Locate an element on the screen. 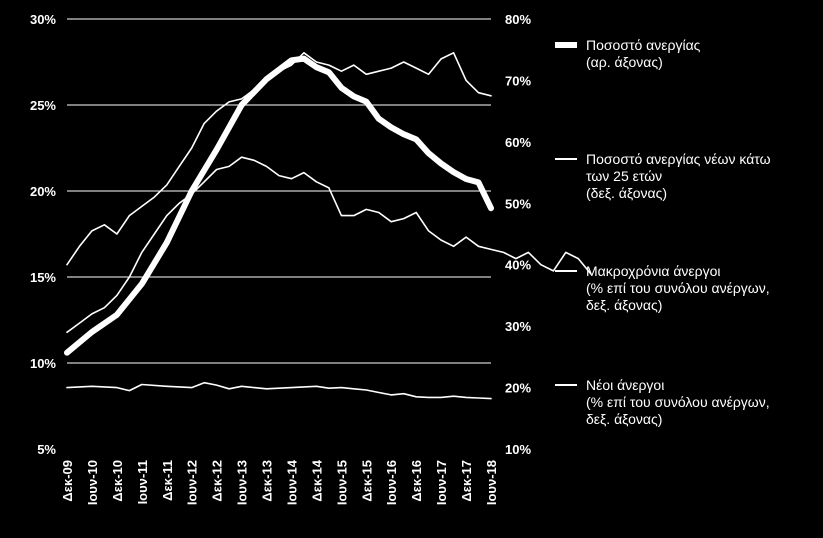 This screenshot has height=538, width=823. left-axis-tick-label: 20% is located at coordinates (43, 191).